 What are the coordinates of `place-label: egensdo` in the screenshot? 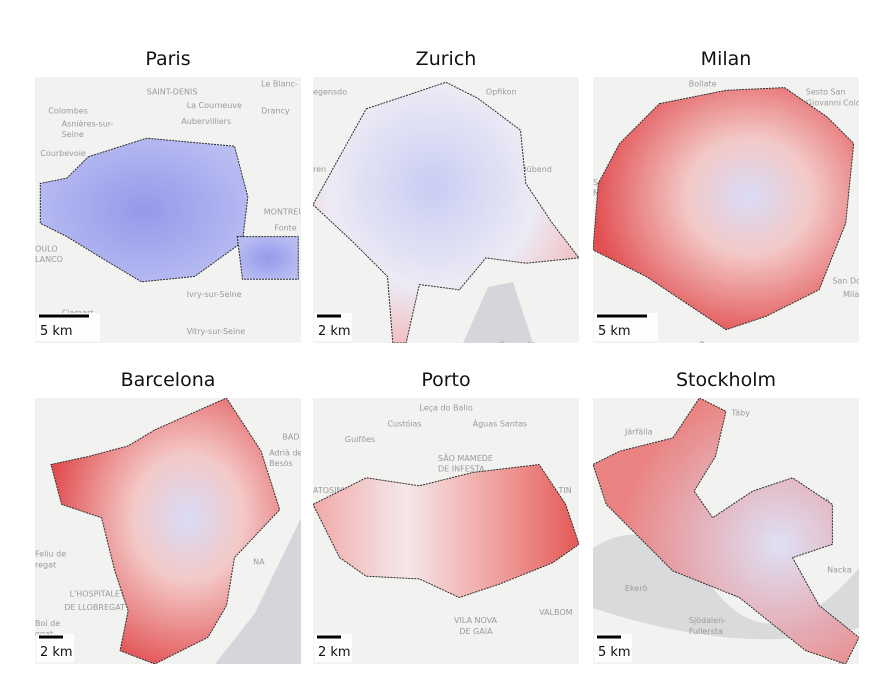 It's located at (330, 92).